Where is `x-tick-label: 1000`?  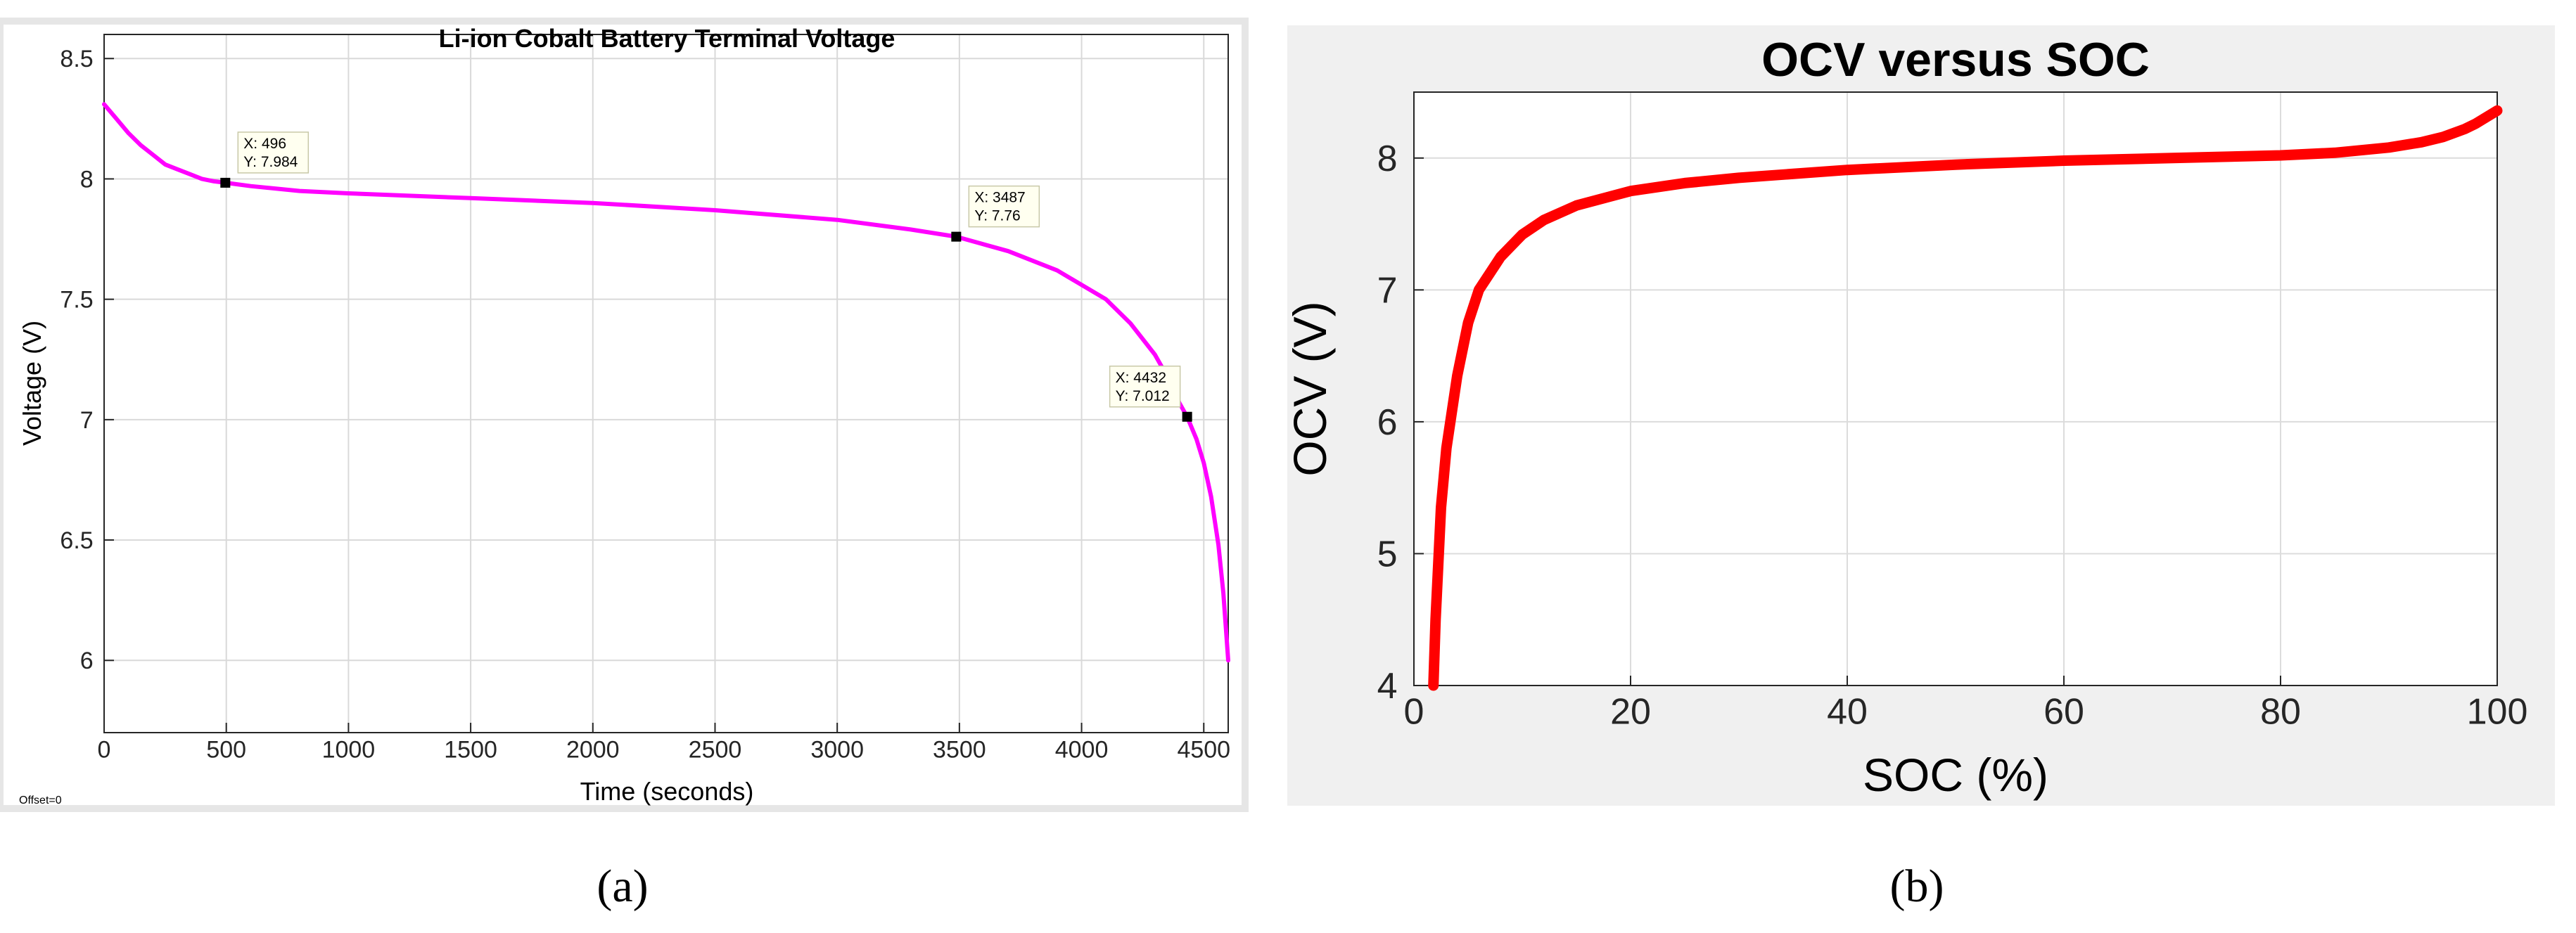 x-tick-label: 1000 is located at coordinates (349, 750).